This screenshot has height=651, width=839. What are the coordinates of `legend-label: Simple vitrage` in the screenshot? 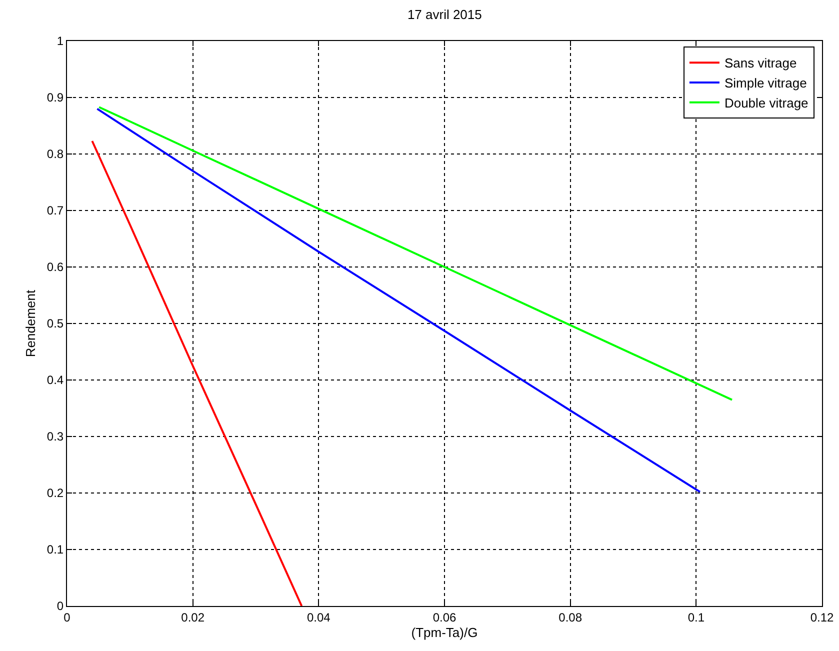 It's located at (765, 83).